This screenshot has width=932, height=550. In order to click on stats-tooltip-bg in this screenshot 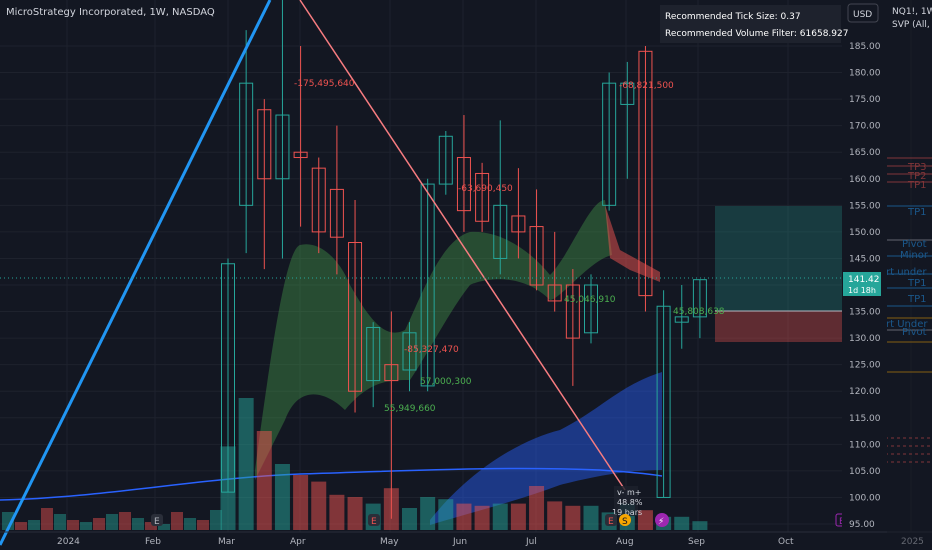, I will do `click(626, 501)`.